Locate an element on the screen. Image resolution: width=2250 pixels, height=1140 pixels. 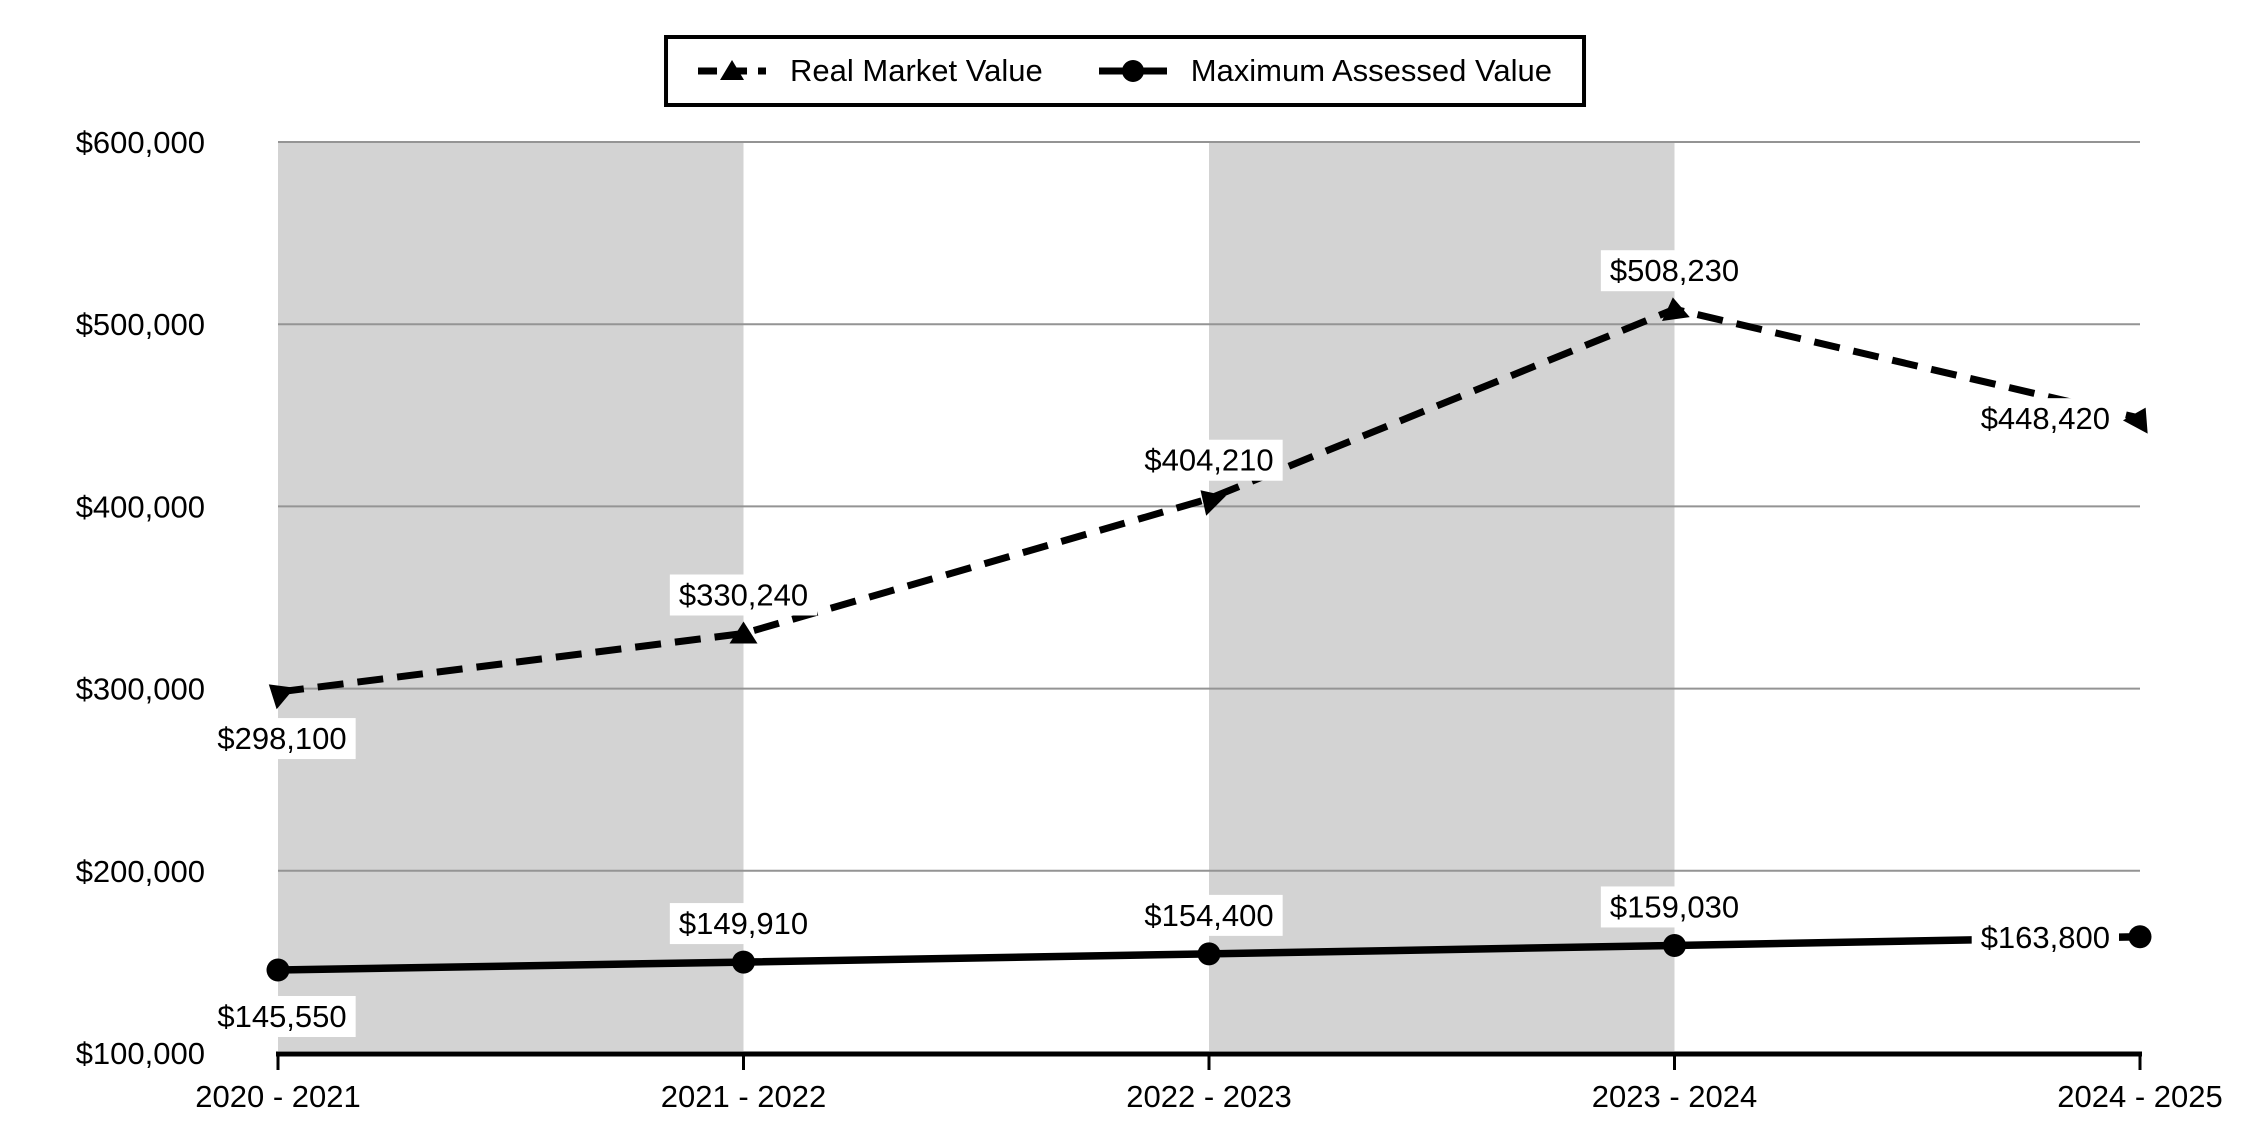
data-label-text: $149,910 is located at coordinates (743, 923).